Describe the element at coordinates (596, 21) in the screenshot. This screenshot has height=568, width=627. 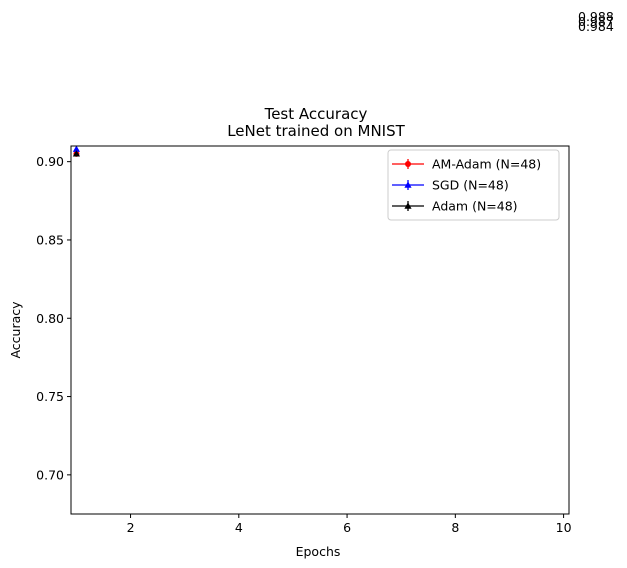
I see `annotation-label: 0.987` at that location.